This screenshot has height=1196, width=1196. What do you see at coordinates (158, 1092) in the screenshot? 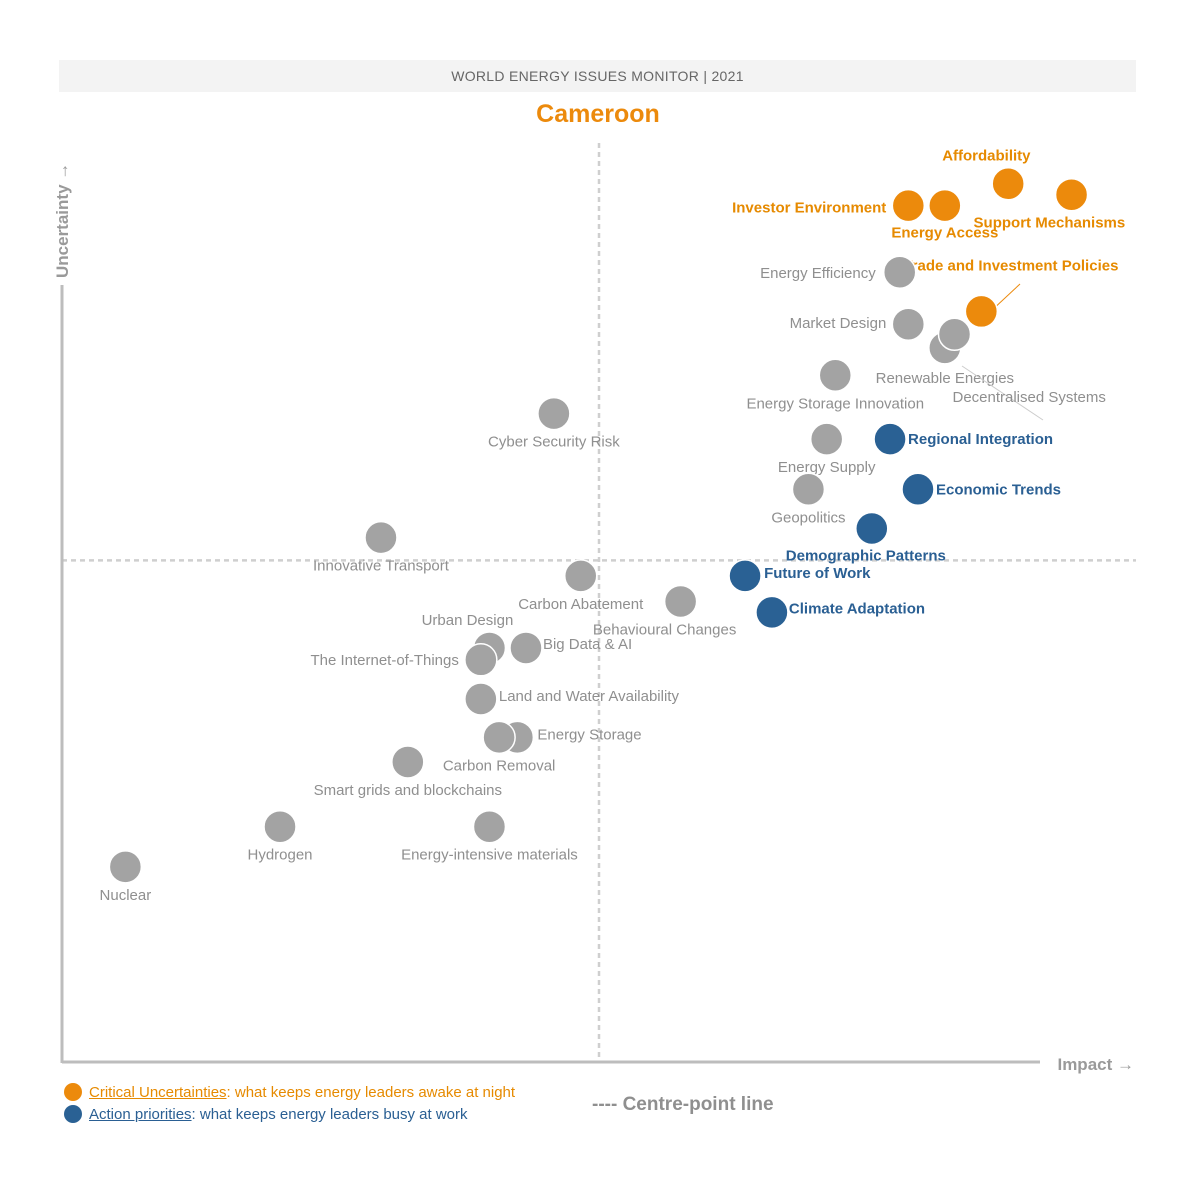
I see `legend-critical-key: Critical Uncertainties` at bounding box center [158, 1092].